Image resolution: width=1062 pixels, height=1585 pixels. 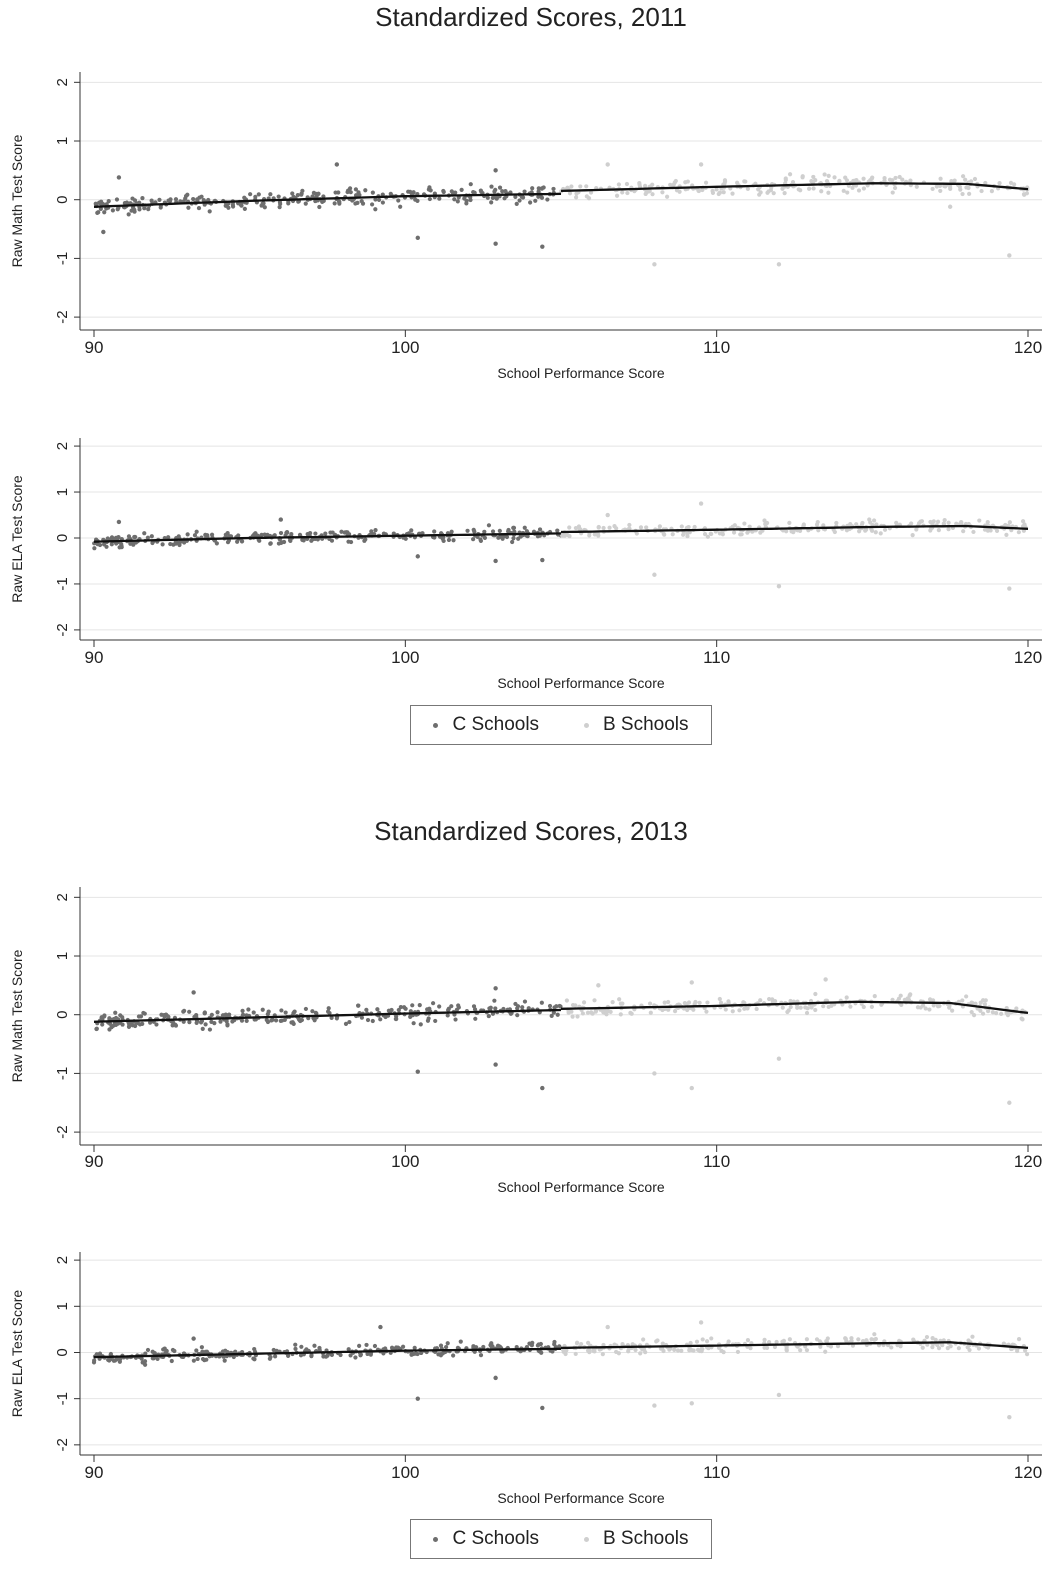 What do you see at coordinates (561, 199) in the screenshot?
I see `gridlines` at bounding box center [561, 199].